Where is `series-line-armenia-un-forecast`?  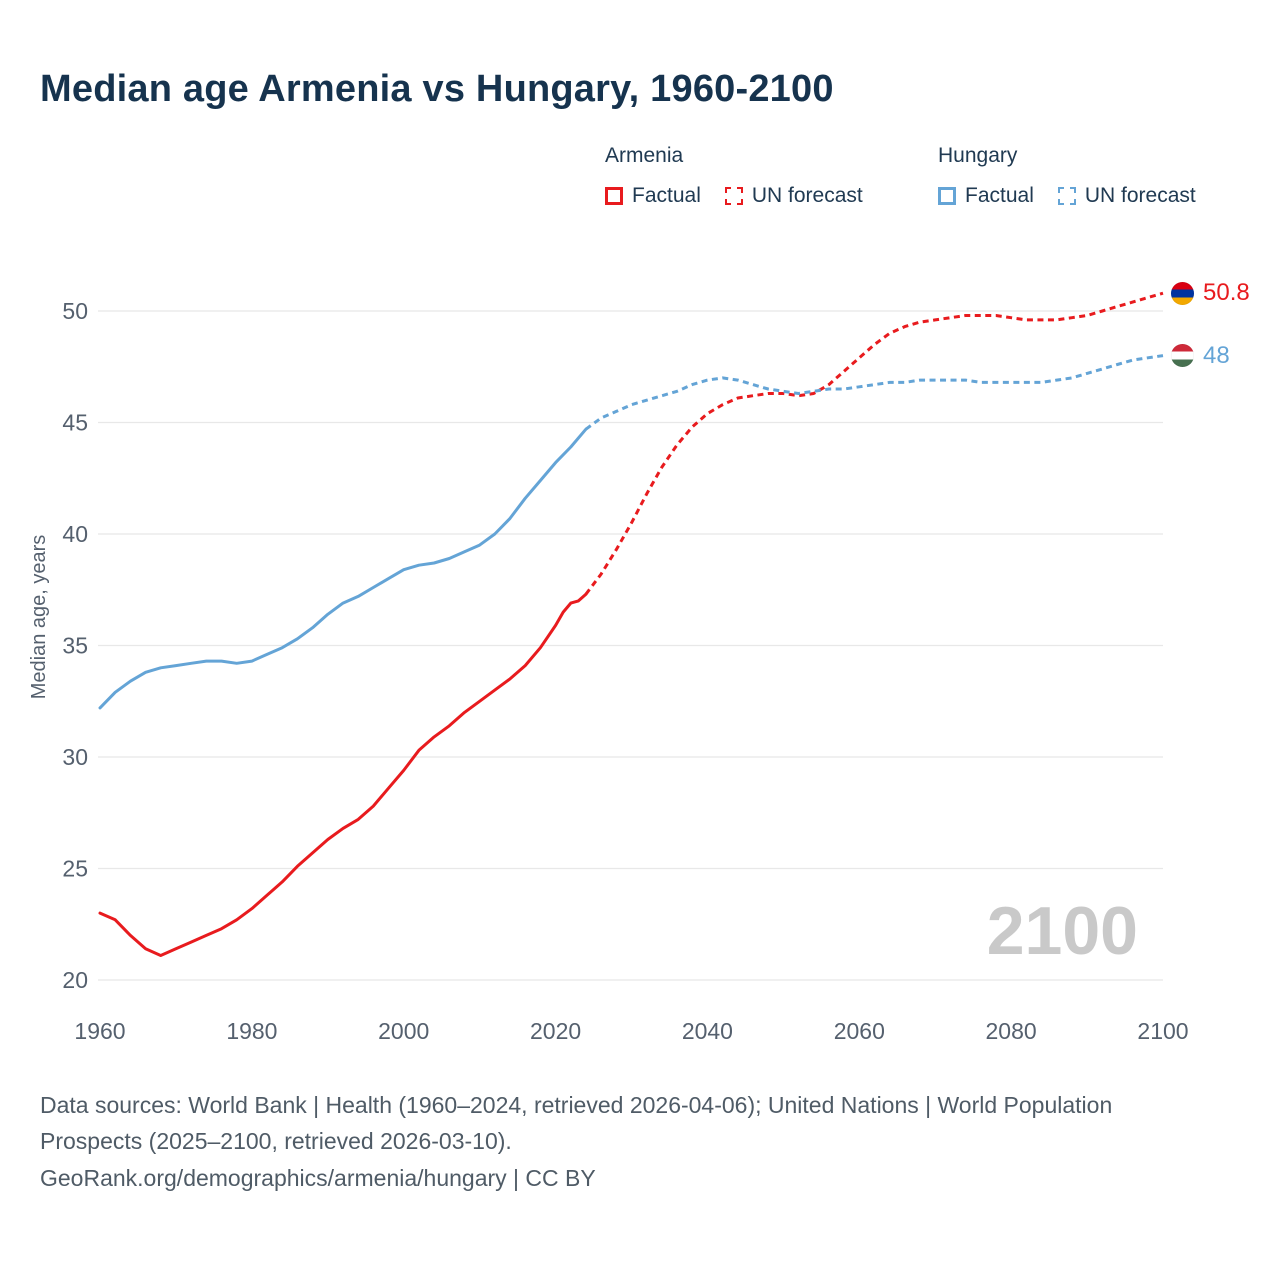
series-line-armenia-un-forecast is located at coordinates (874, 443).